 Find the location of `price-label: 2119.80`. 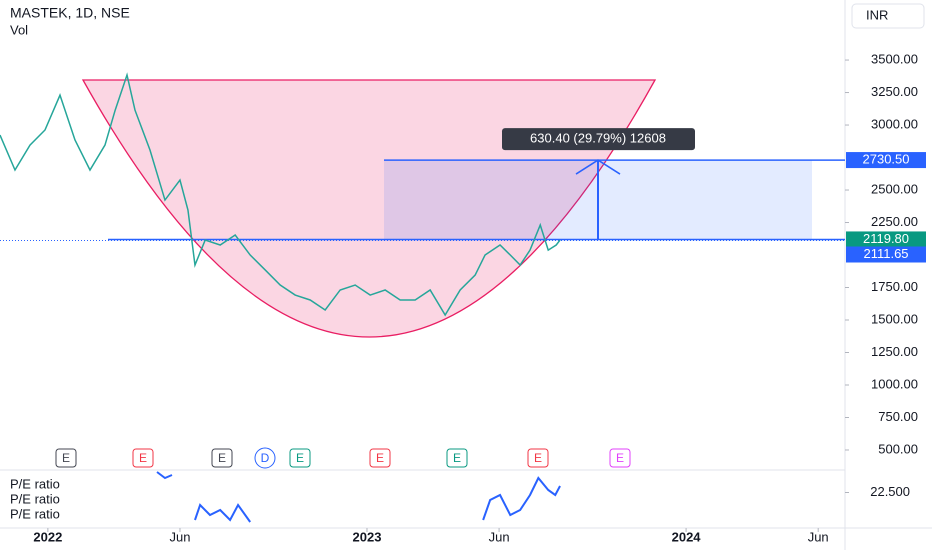

price-label: 2119.80 is located at coordinates (886, 238).